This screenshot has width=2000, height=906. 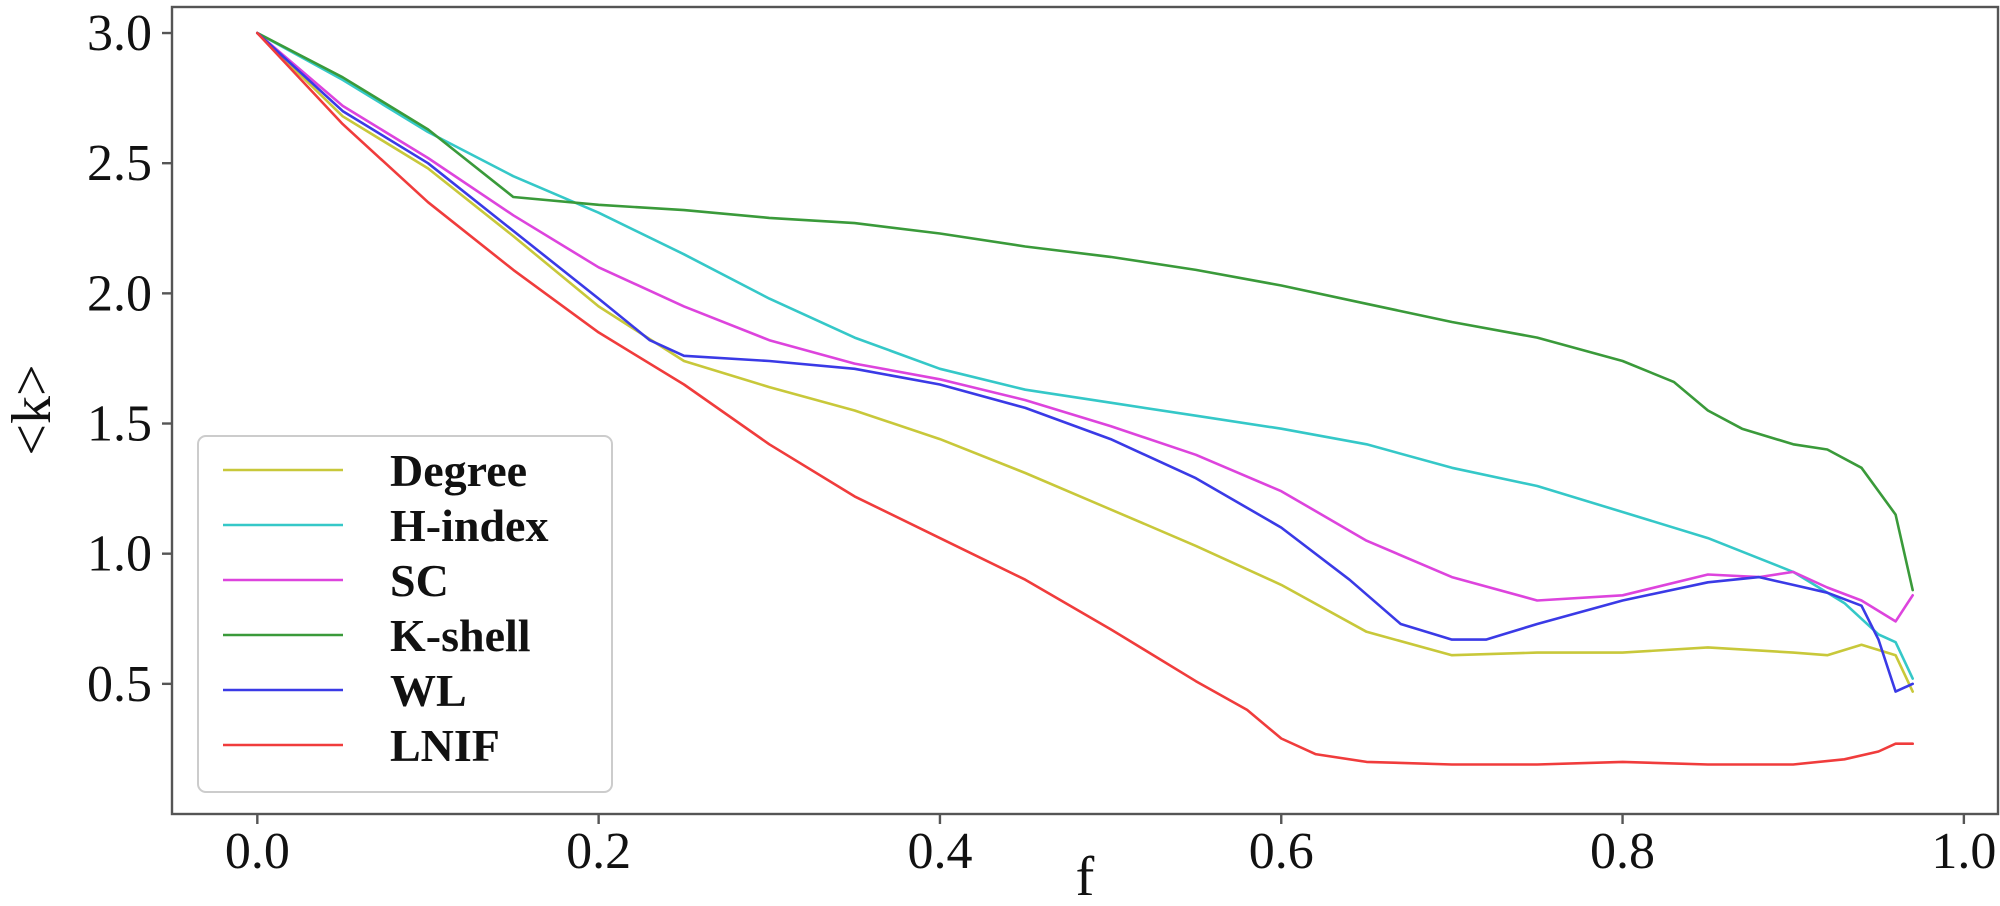 I want to click on x-tick-label: 0.8, so click(x=1622, y=851).